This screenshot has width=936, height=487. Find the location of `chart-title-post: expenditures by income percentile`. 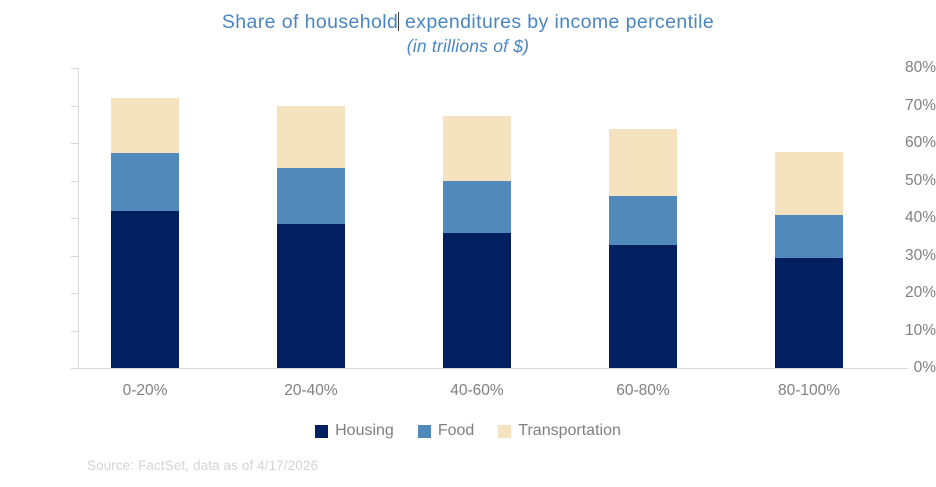

chart-title-post: expenditures by income percentile is located at coordinates (557, 22).